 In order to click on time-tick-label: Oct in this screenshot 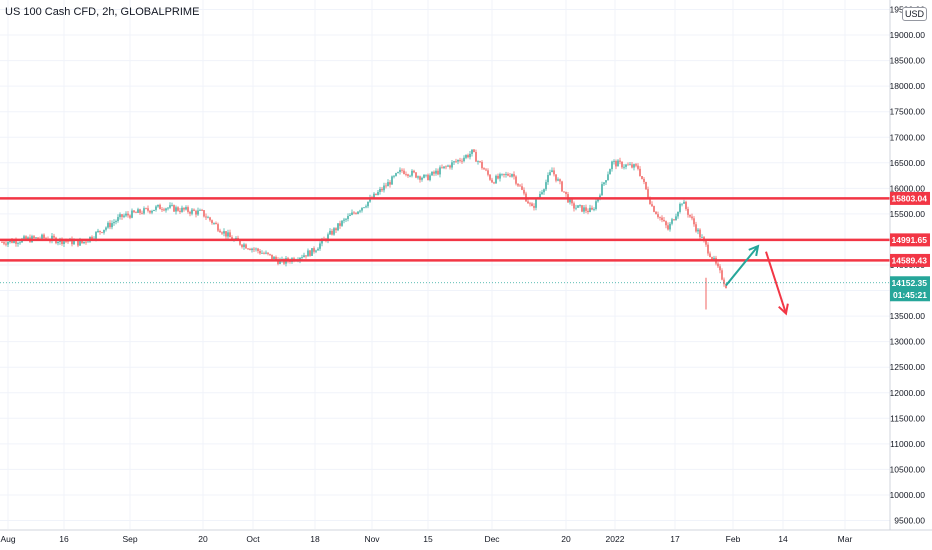, I will do `click(253, 539)`.